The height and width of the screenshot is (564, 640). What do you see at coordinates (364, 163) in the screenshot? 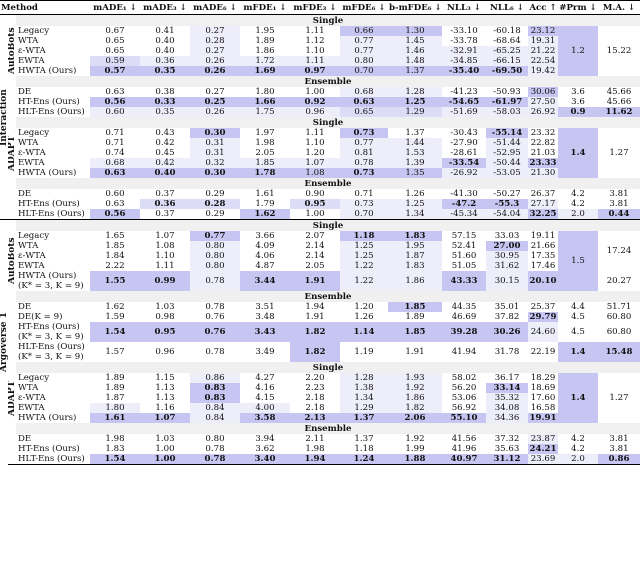
I see `metric-cell: 0.78` at bounding box center [364, 163].